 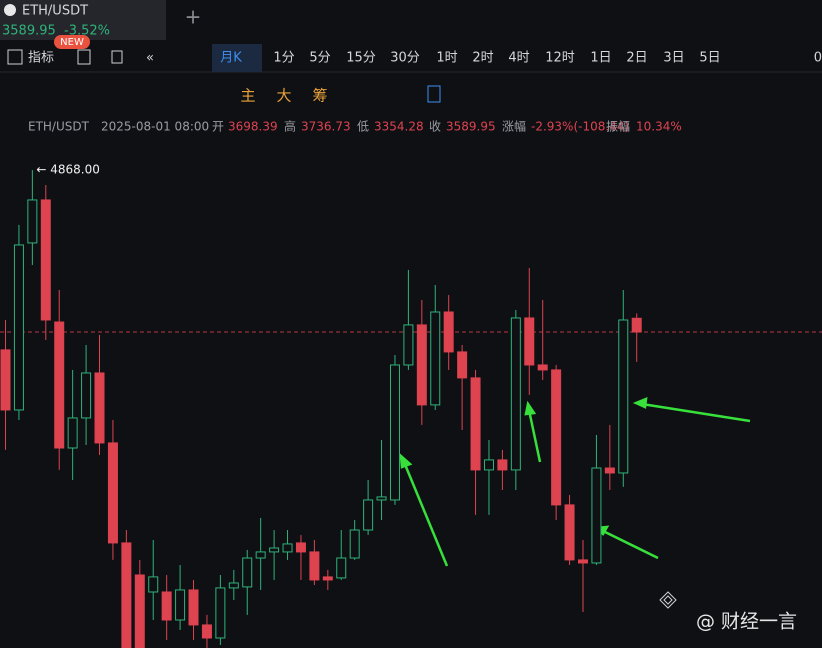 I want to click on info-text: -2.93%(-108.44), so click(x=580, y=127).